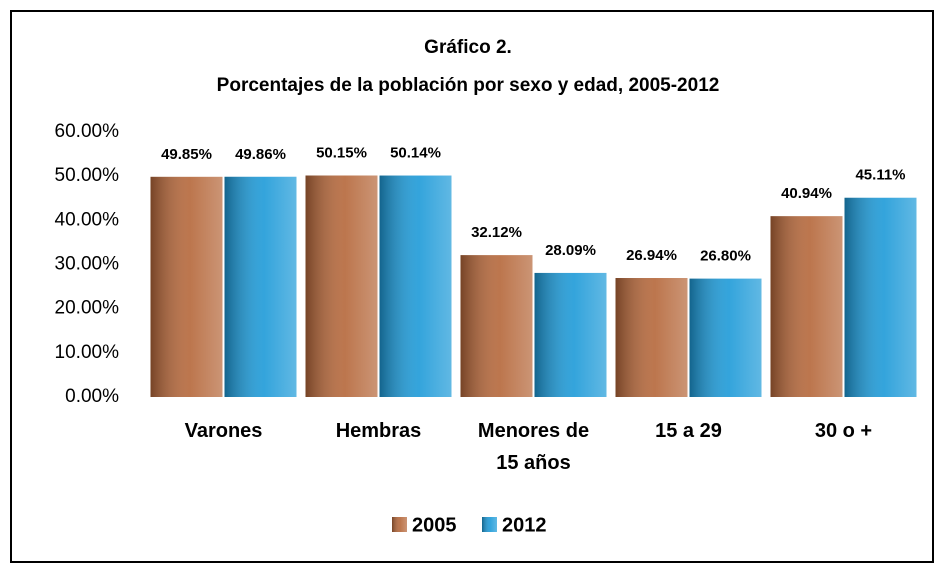 This screenshot has width=935, height=564. I want to click on y-tick-label: 50.00%, so click(87, 175).